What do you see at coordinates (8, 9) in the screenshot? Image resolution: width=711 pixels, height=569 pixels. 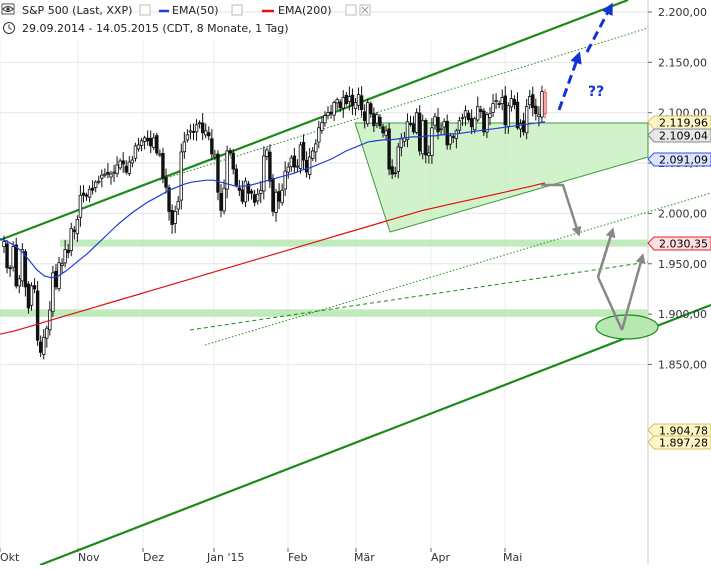 I see `eye-icon` at bounding box center [8, 9].